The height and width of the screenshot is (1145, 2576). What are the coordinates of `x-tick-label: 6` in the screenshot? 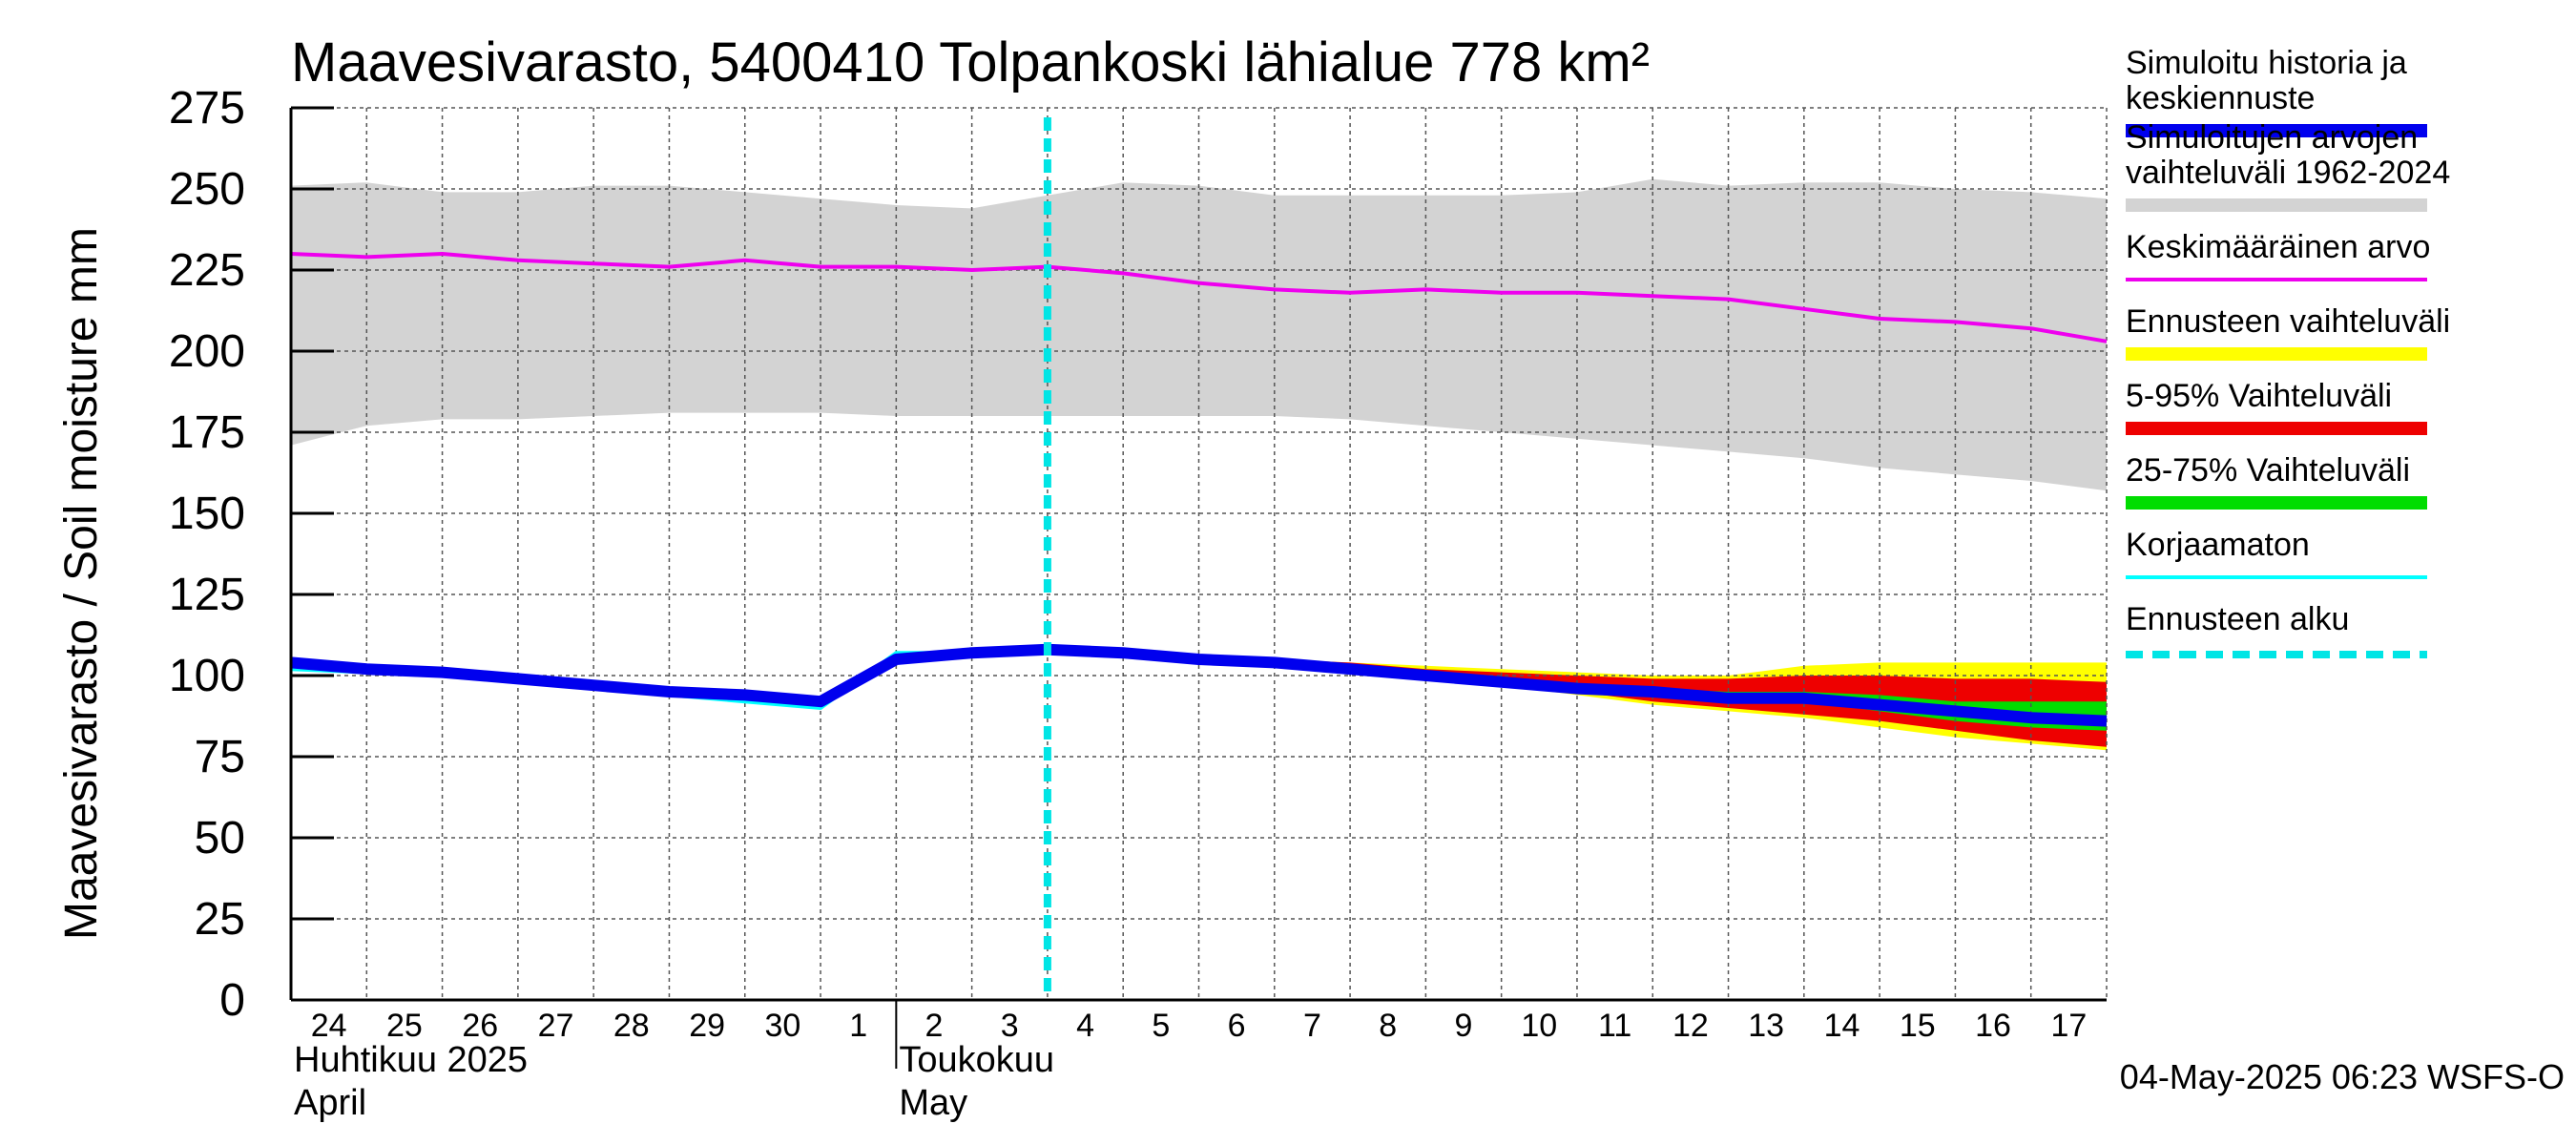 It's located at (1237, 1026).